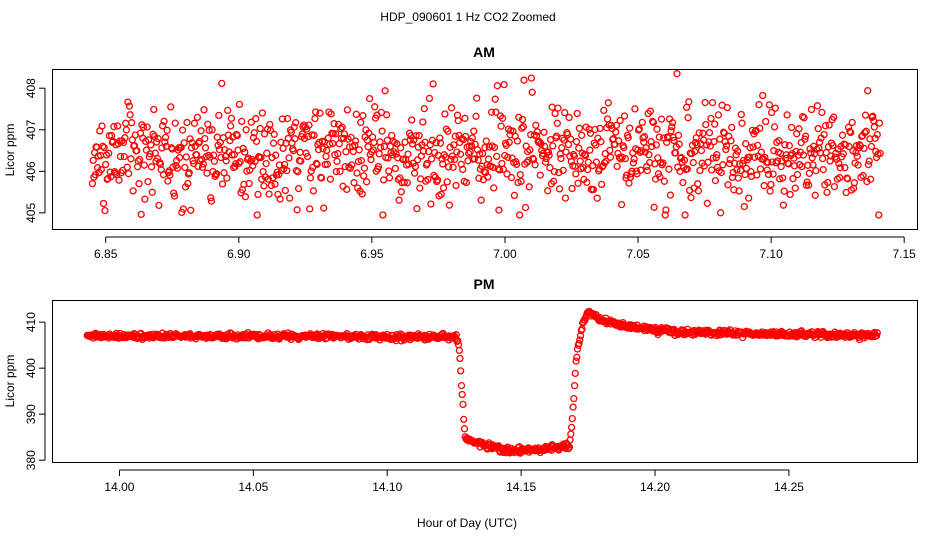  I want to click on pm-x-tick-label: 14.05, so click(253, 487).